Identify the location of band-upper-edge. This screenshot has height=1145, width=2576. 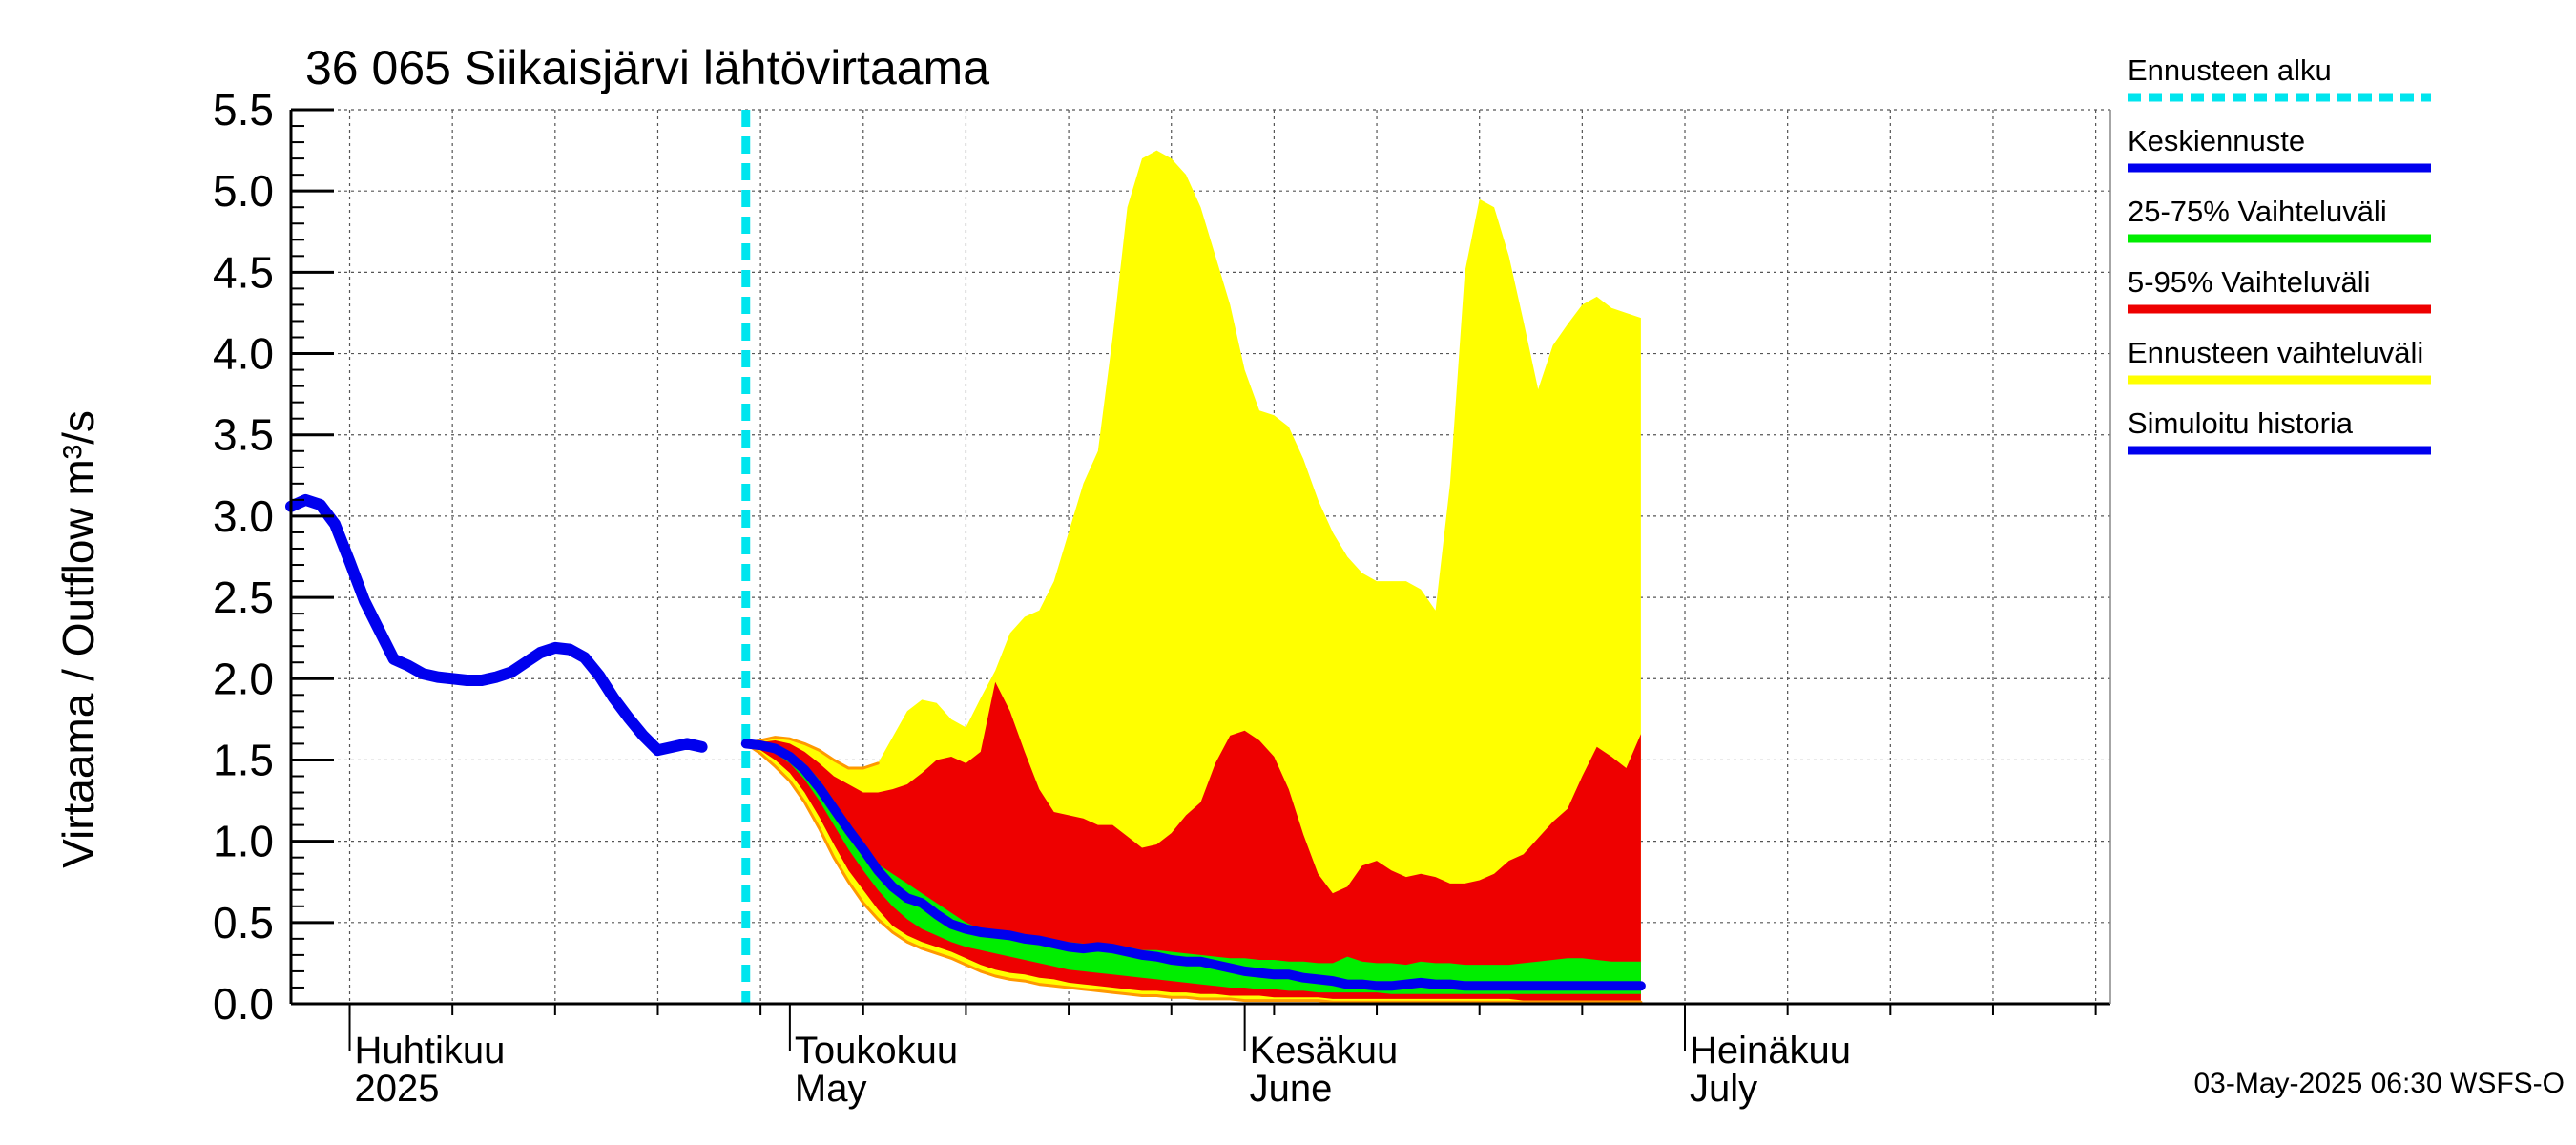
(812, 753).